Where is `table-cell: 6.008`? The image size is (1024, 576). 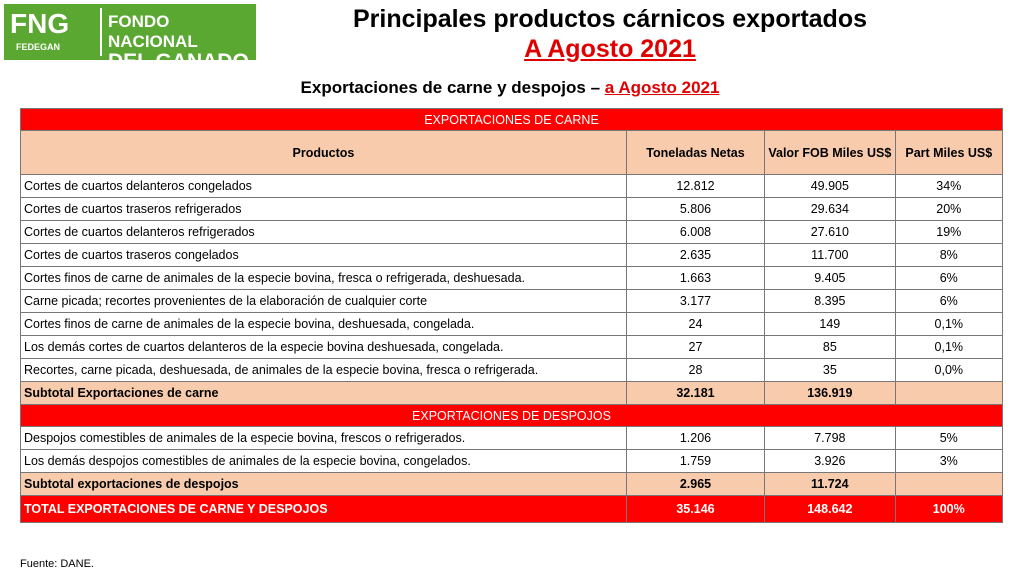 table-cell: 6.008 is located at coordinates (695, 232).